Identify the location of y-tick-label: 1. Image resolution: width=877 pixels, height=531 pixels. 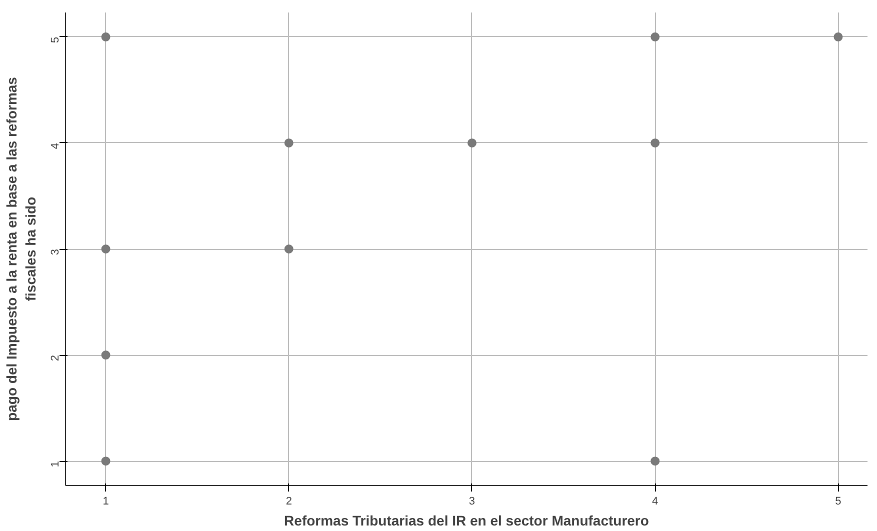
(56, 464).